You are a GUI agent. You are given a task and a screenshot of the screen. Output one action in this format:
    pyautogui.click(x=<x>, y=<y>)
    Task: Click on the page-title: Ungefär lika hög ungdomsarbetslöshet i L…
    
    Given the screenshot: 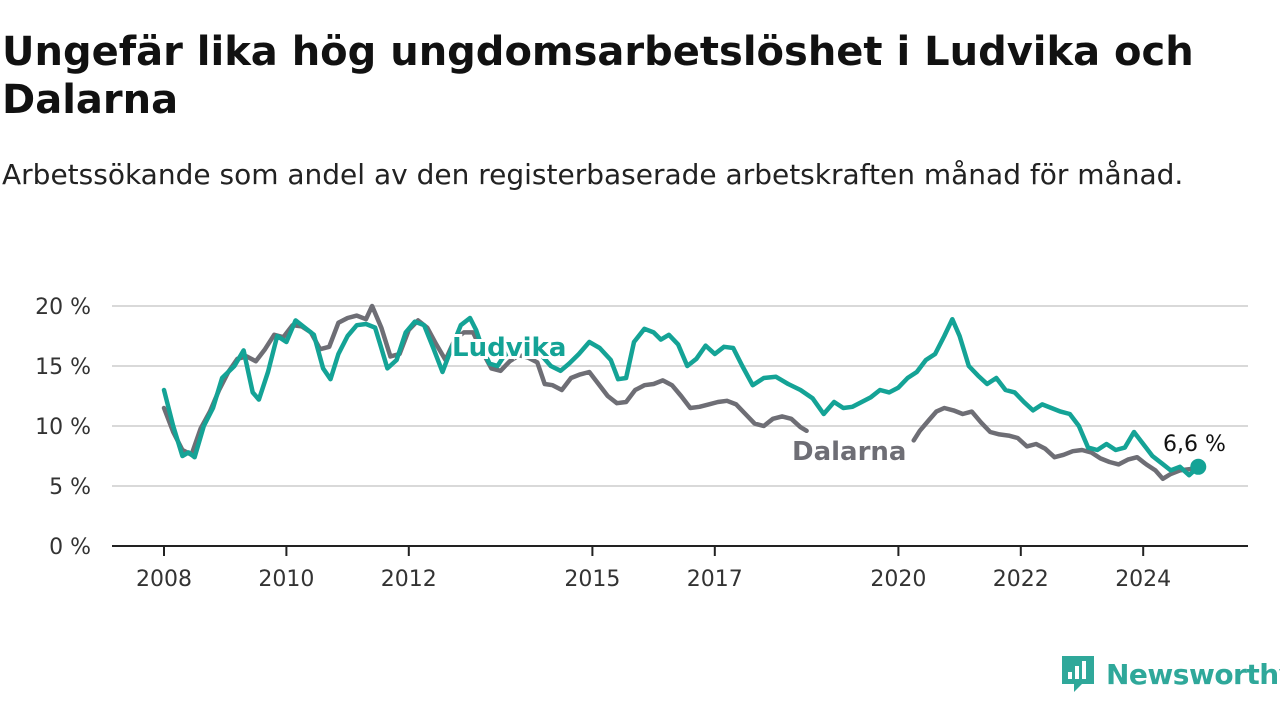 What is the action you would take?
    pyautogui.click(x=598, y=76)
    